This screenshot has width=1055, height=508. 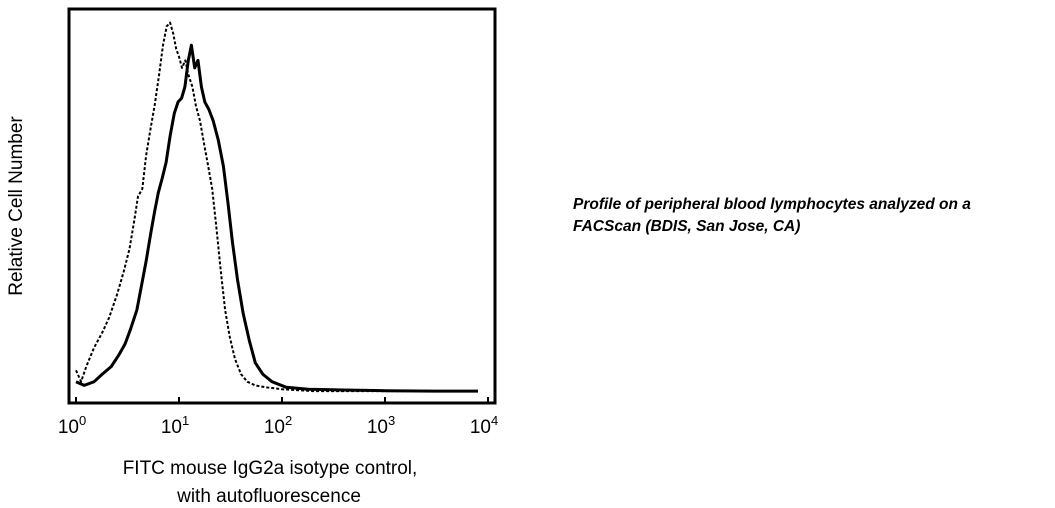 I want to click on x-tick-label: 10⁴, so click(x=484, y=425).